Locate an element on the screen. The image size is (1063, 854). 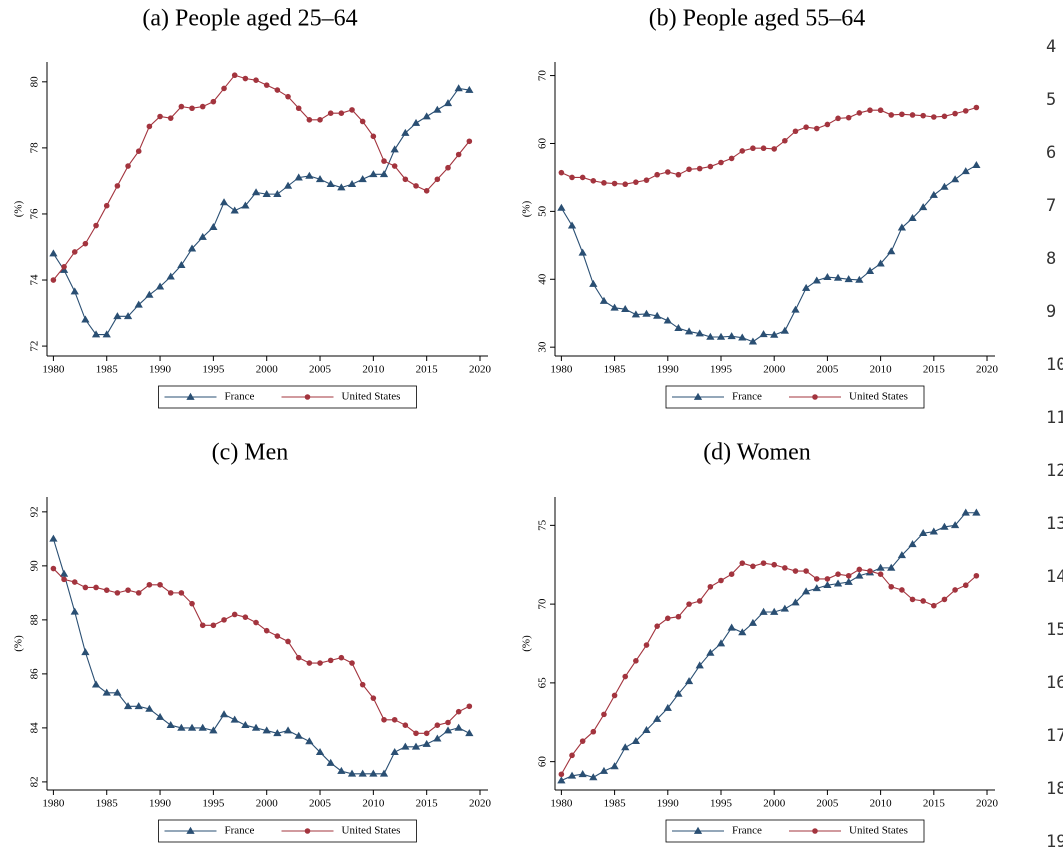
y-tick-label: 76 is located at coordinates (35, 214).